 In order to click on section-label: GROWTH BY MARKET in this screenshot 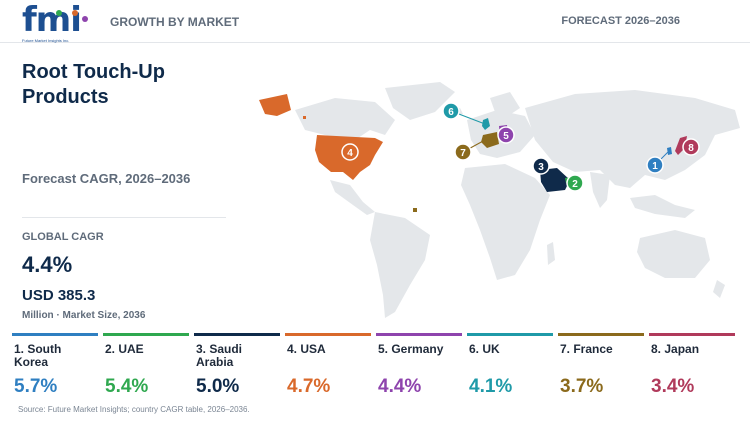, I will do `click(175, 22)`.